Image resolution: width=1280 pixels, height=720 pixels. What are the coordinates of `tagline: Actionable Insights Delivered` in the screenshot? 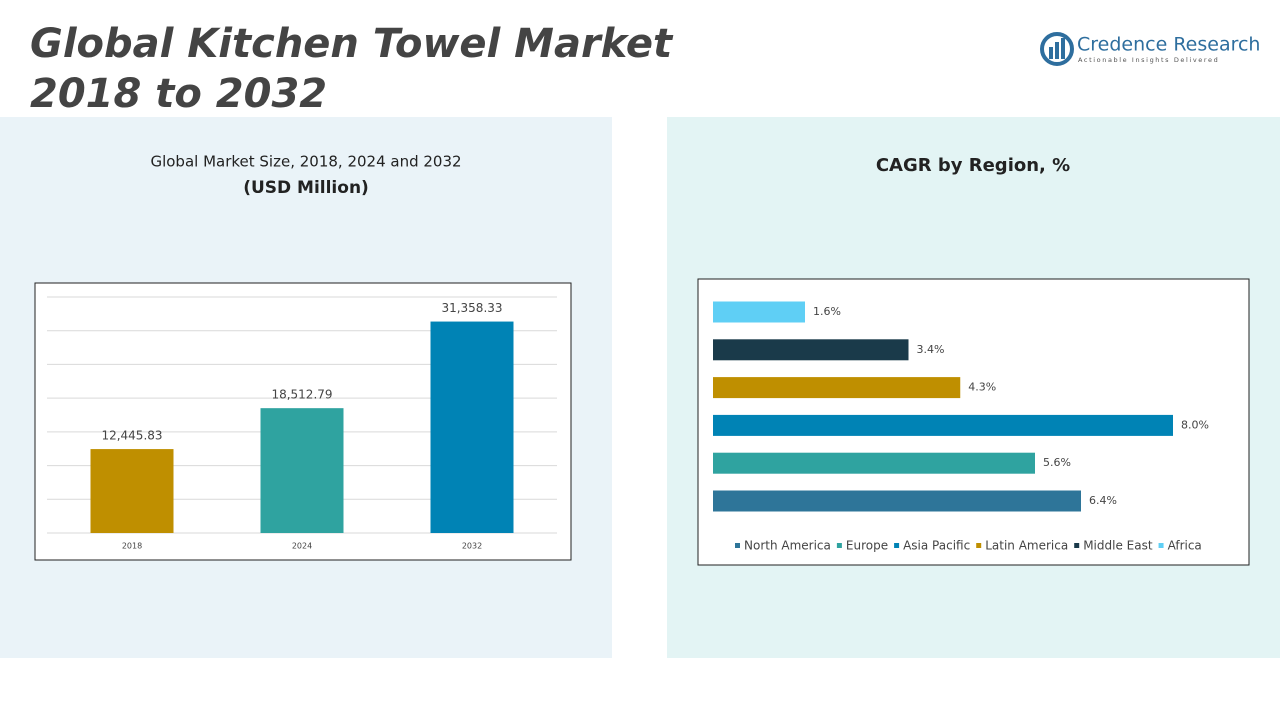 It's located at (1148, 60).